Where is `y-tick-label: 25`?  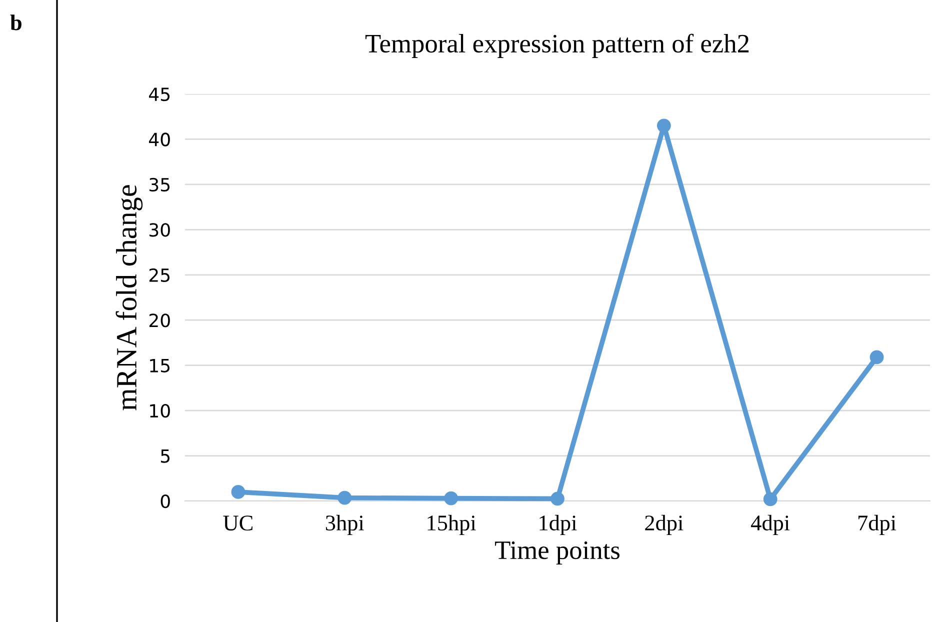
y-tick-label: 25 is located at coordinates (159, 275).